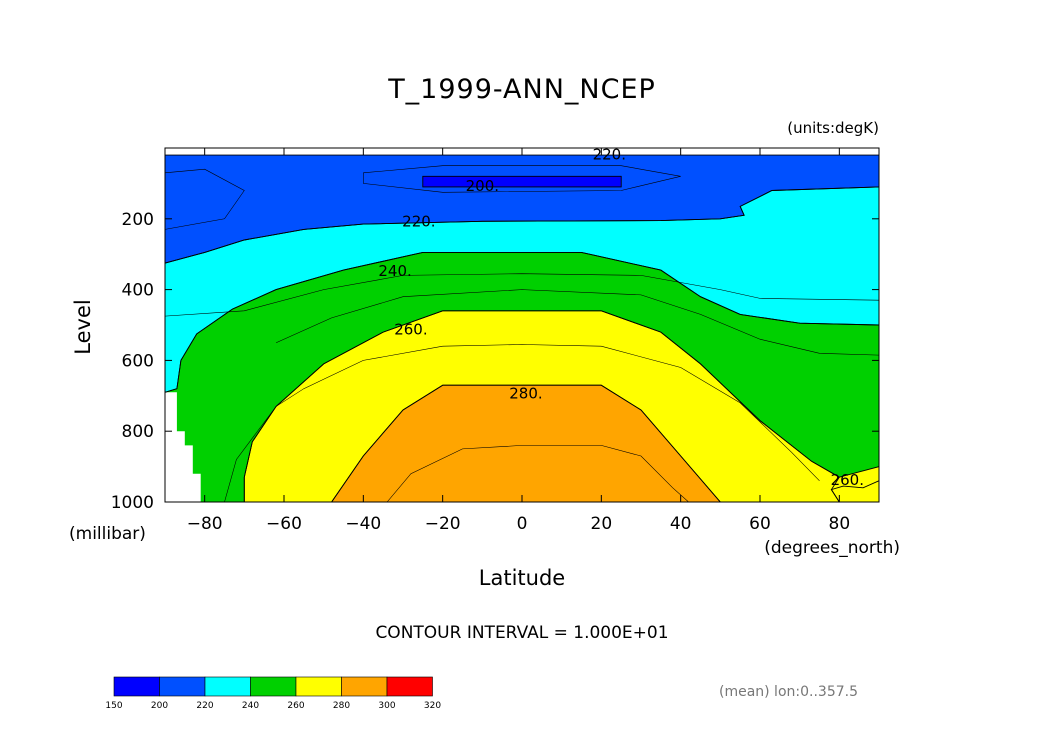 Image resolution: width=1044 pixels, height=739 pixels. I want to click on x-axis-title: Latitude, so click(522, 578).